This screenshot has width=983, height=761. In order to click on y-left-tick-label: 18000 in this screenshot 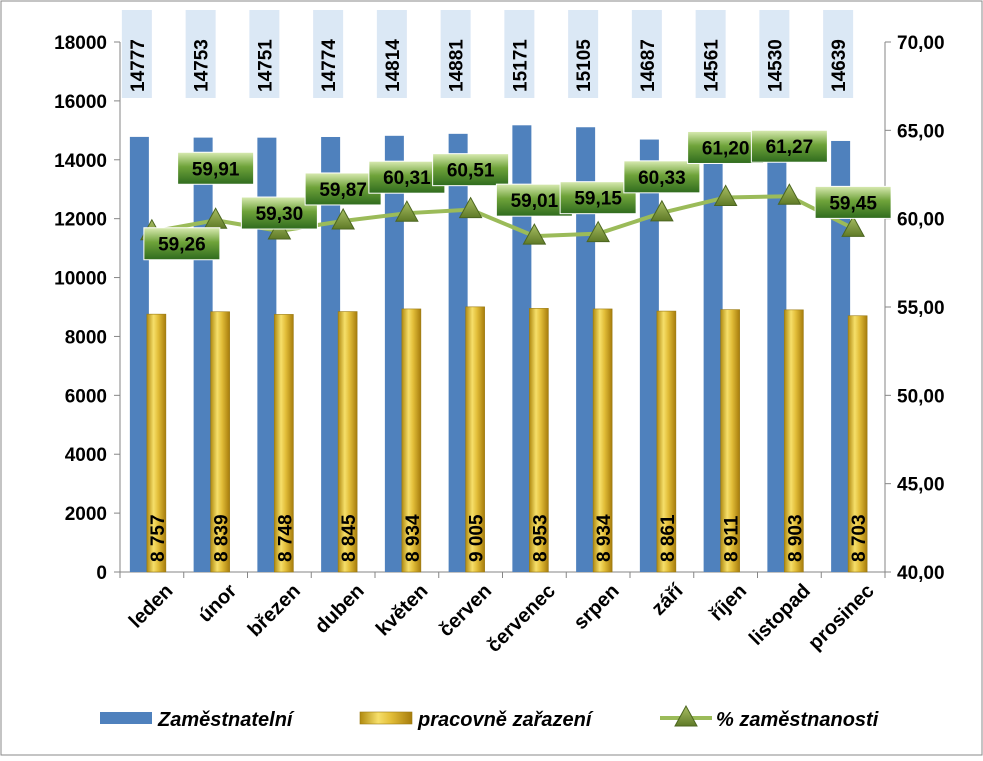, I will do `click(80, 43)`.